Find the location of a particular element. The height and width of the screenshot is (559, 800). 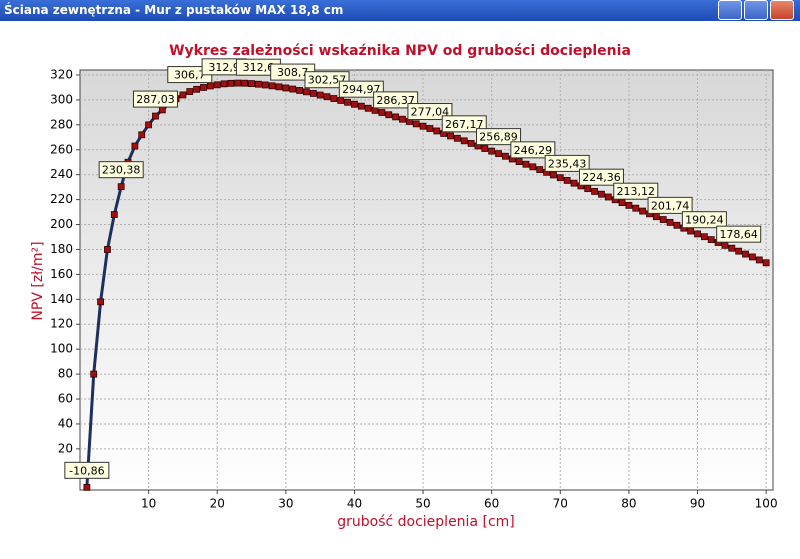

data-label: 312,9 is located at coordinates (224, 67).